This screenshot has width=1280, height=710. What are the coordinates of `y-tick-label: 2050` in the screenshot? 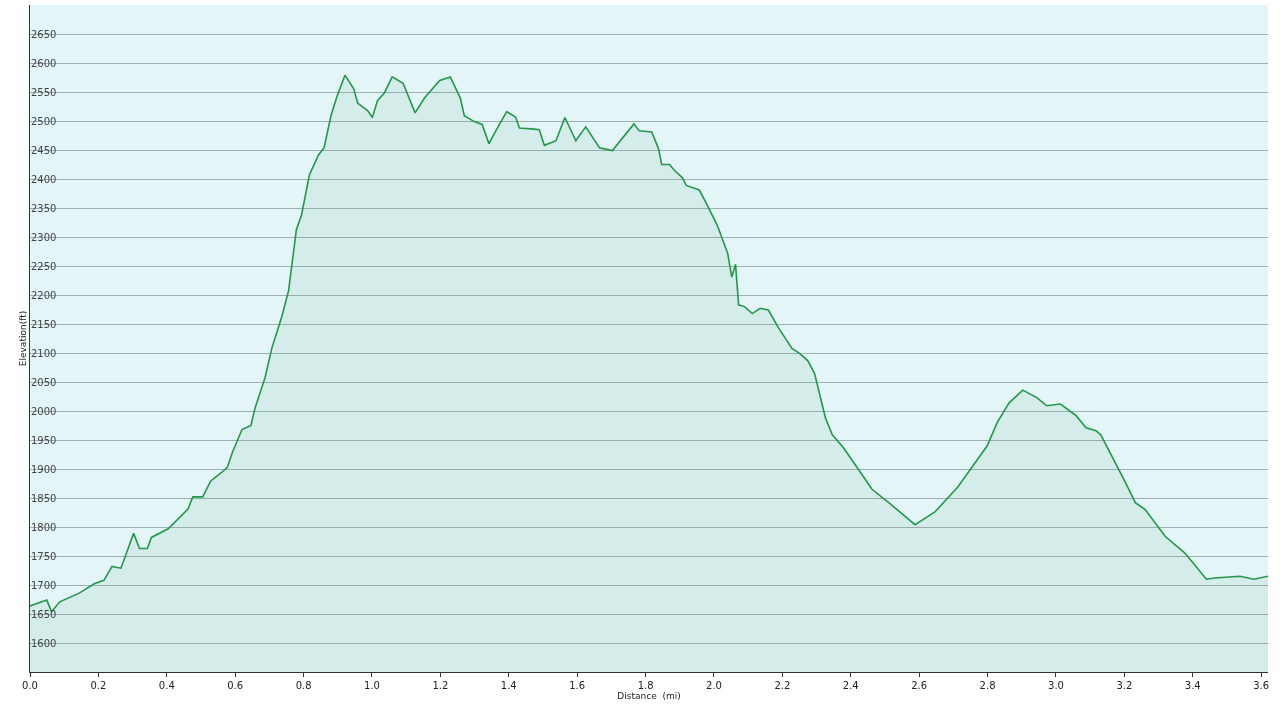 It's located at (44, 382).